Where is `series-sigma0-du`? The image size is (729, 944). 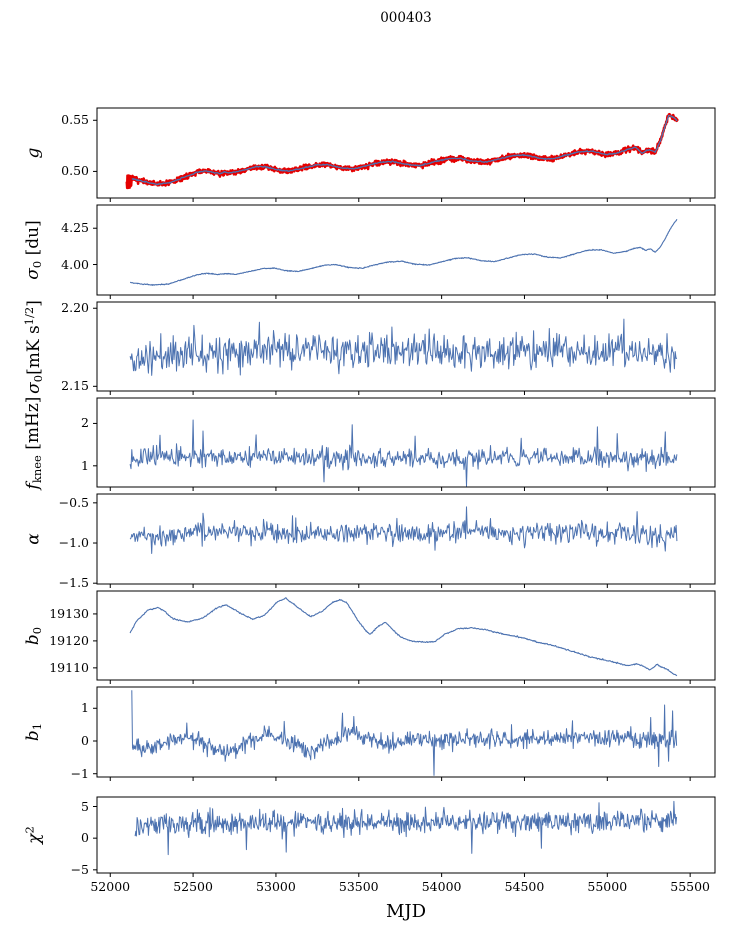
series-sigma0-du is located at coordinates (403, 252).